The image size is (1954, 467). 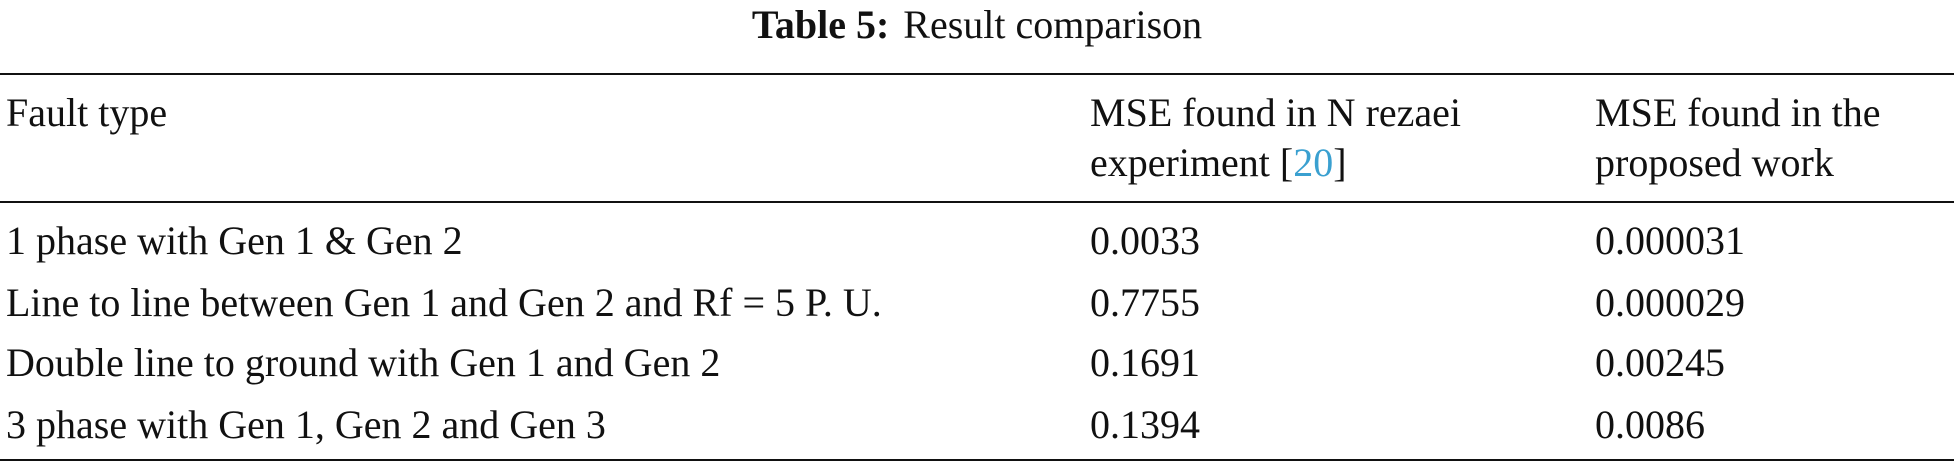 What do you see at coordinates (1670, 302) in the screenshot?
I see `mse-cell: 0.000029` at bounding box center [1670, 302].